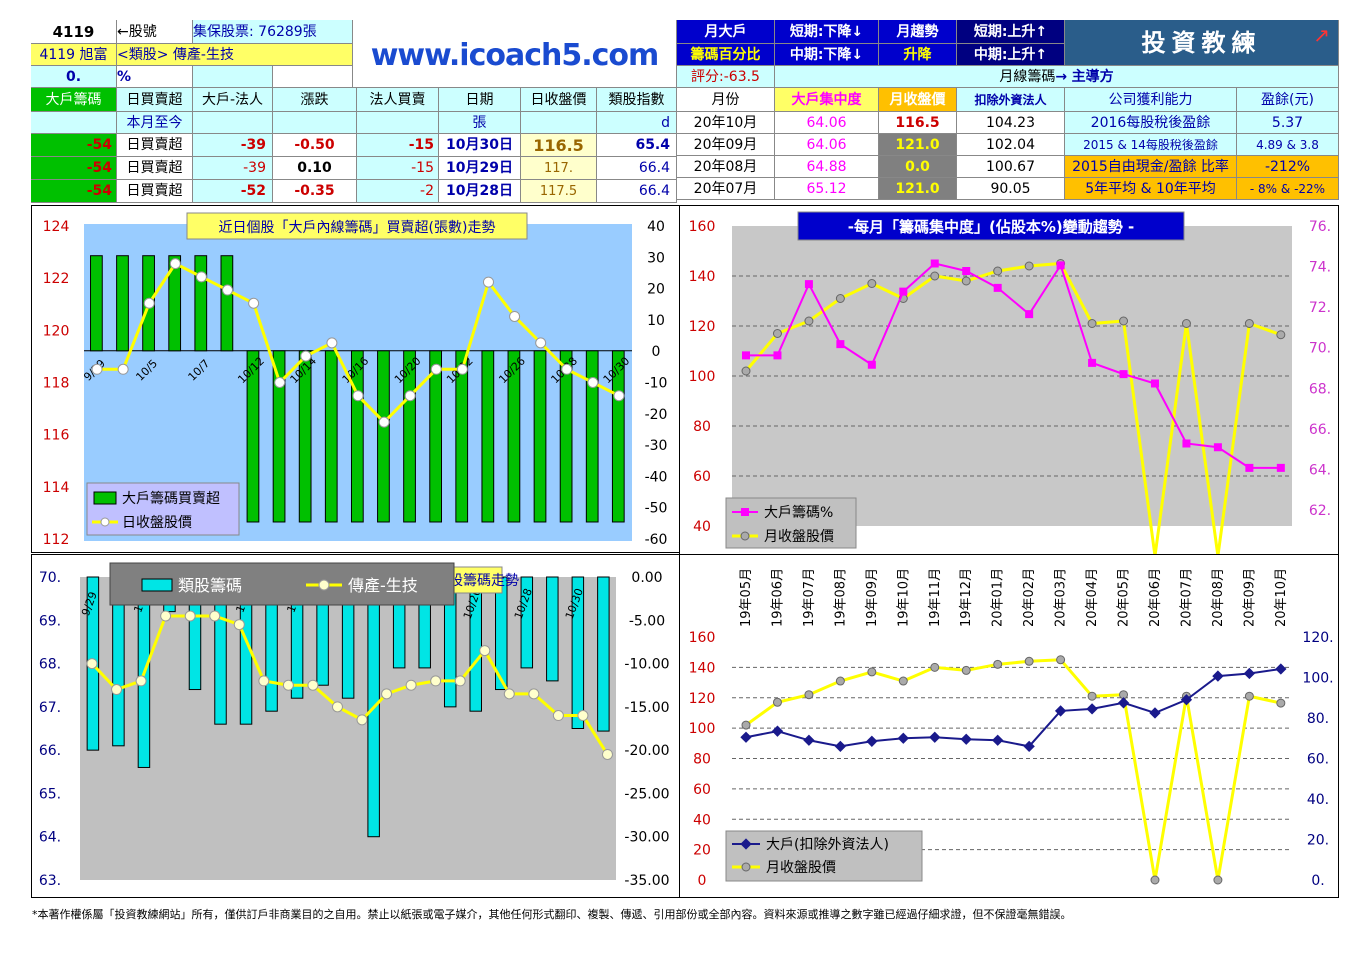 The width and height of the screenshot is (1366, 967). I want to click on y-left-tick: 114, so click(56, 488).